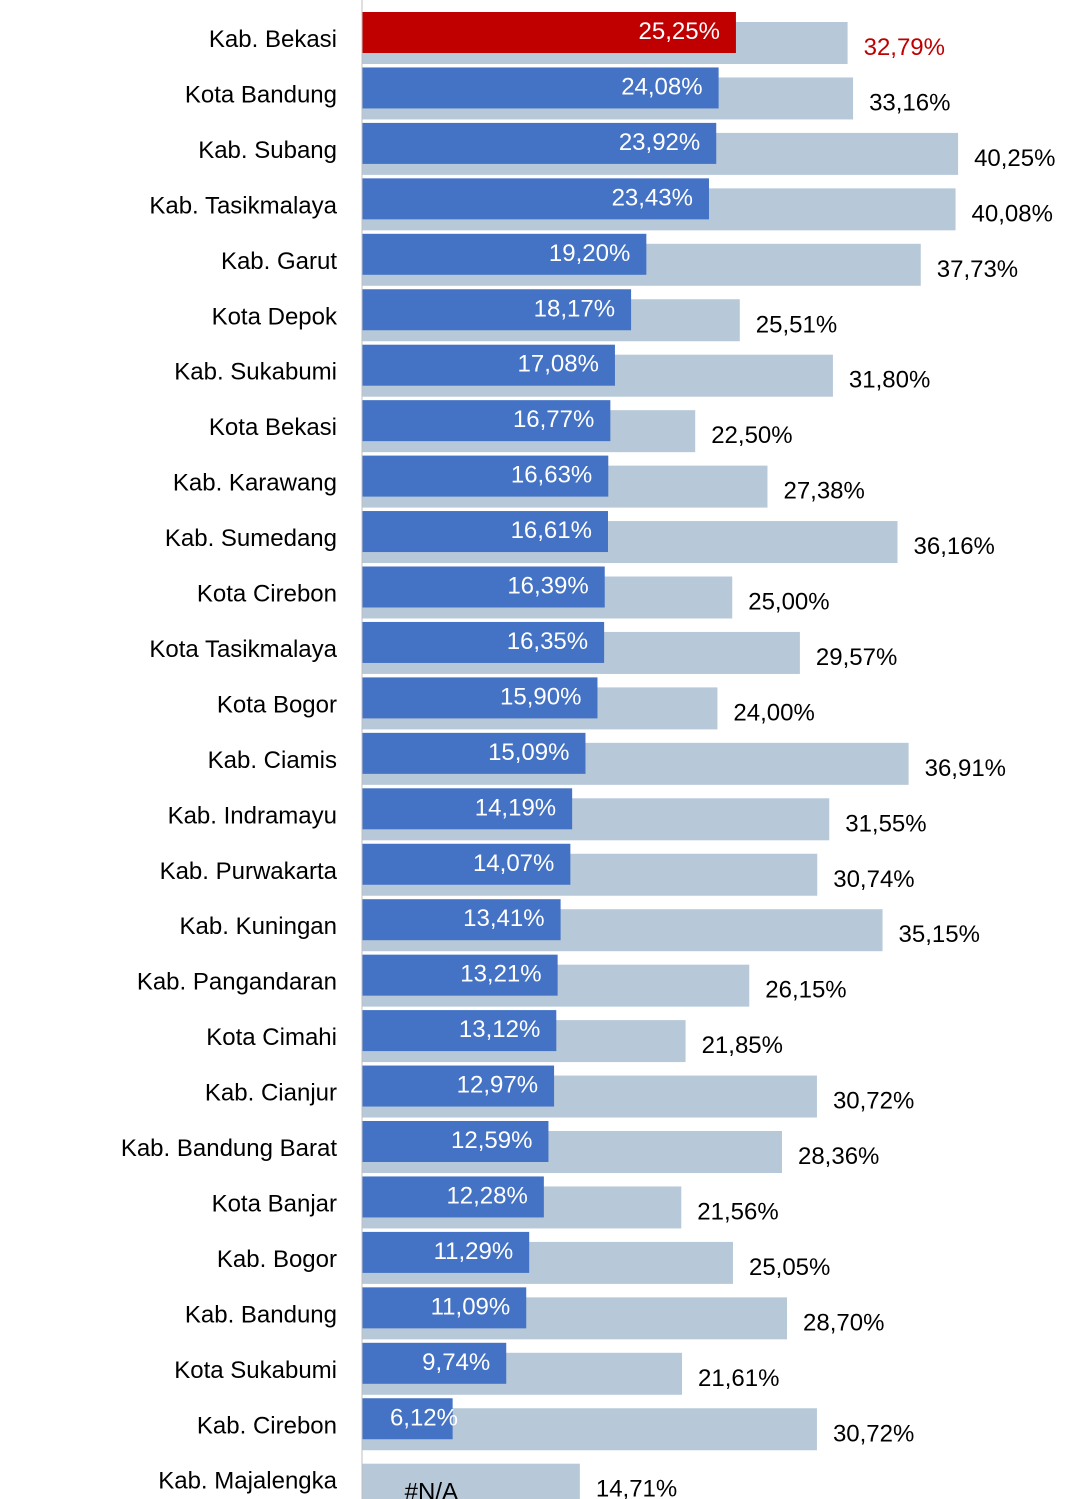 The image size is (1066, 1499). Describe the element at coordinates (499, 1029) in the screenshot. I see `value-label: 13,12%` at that location.